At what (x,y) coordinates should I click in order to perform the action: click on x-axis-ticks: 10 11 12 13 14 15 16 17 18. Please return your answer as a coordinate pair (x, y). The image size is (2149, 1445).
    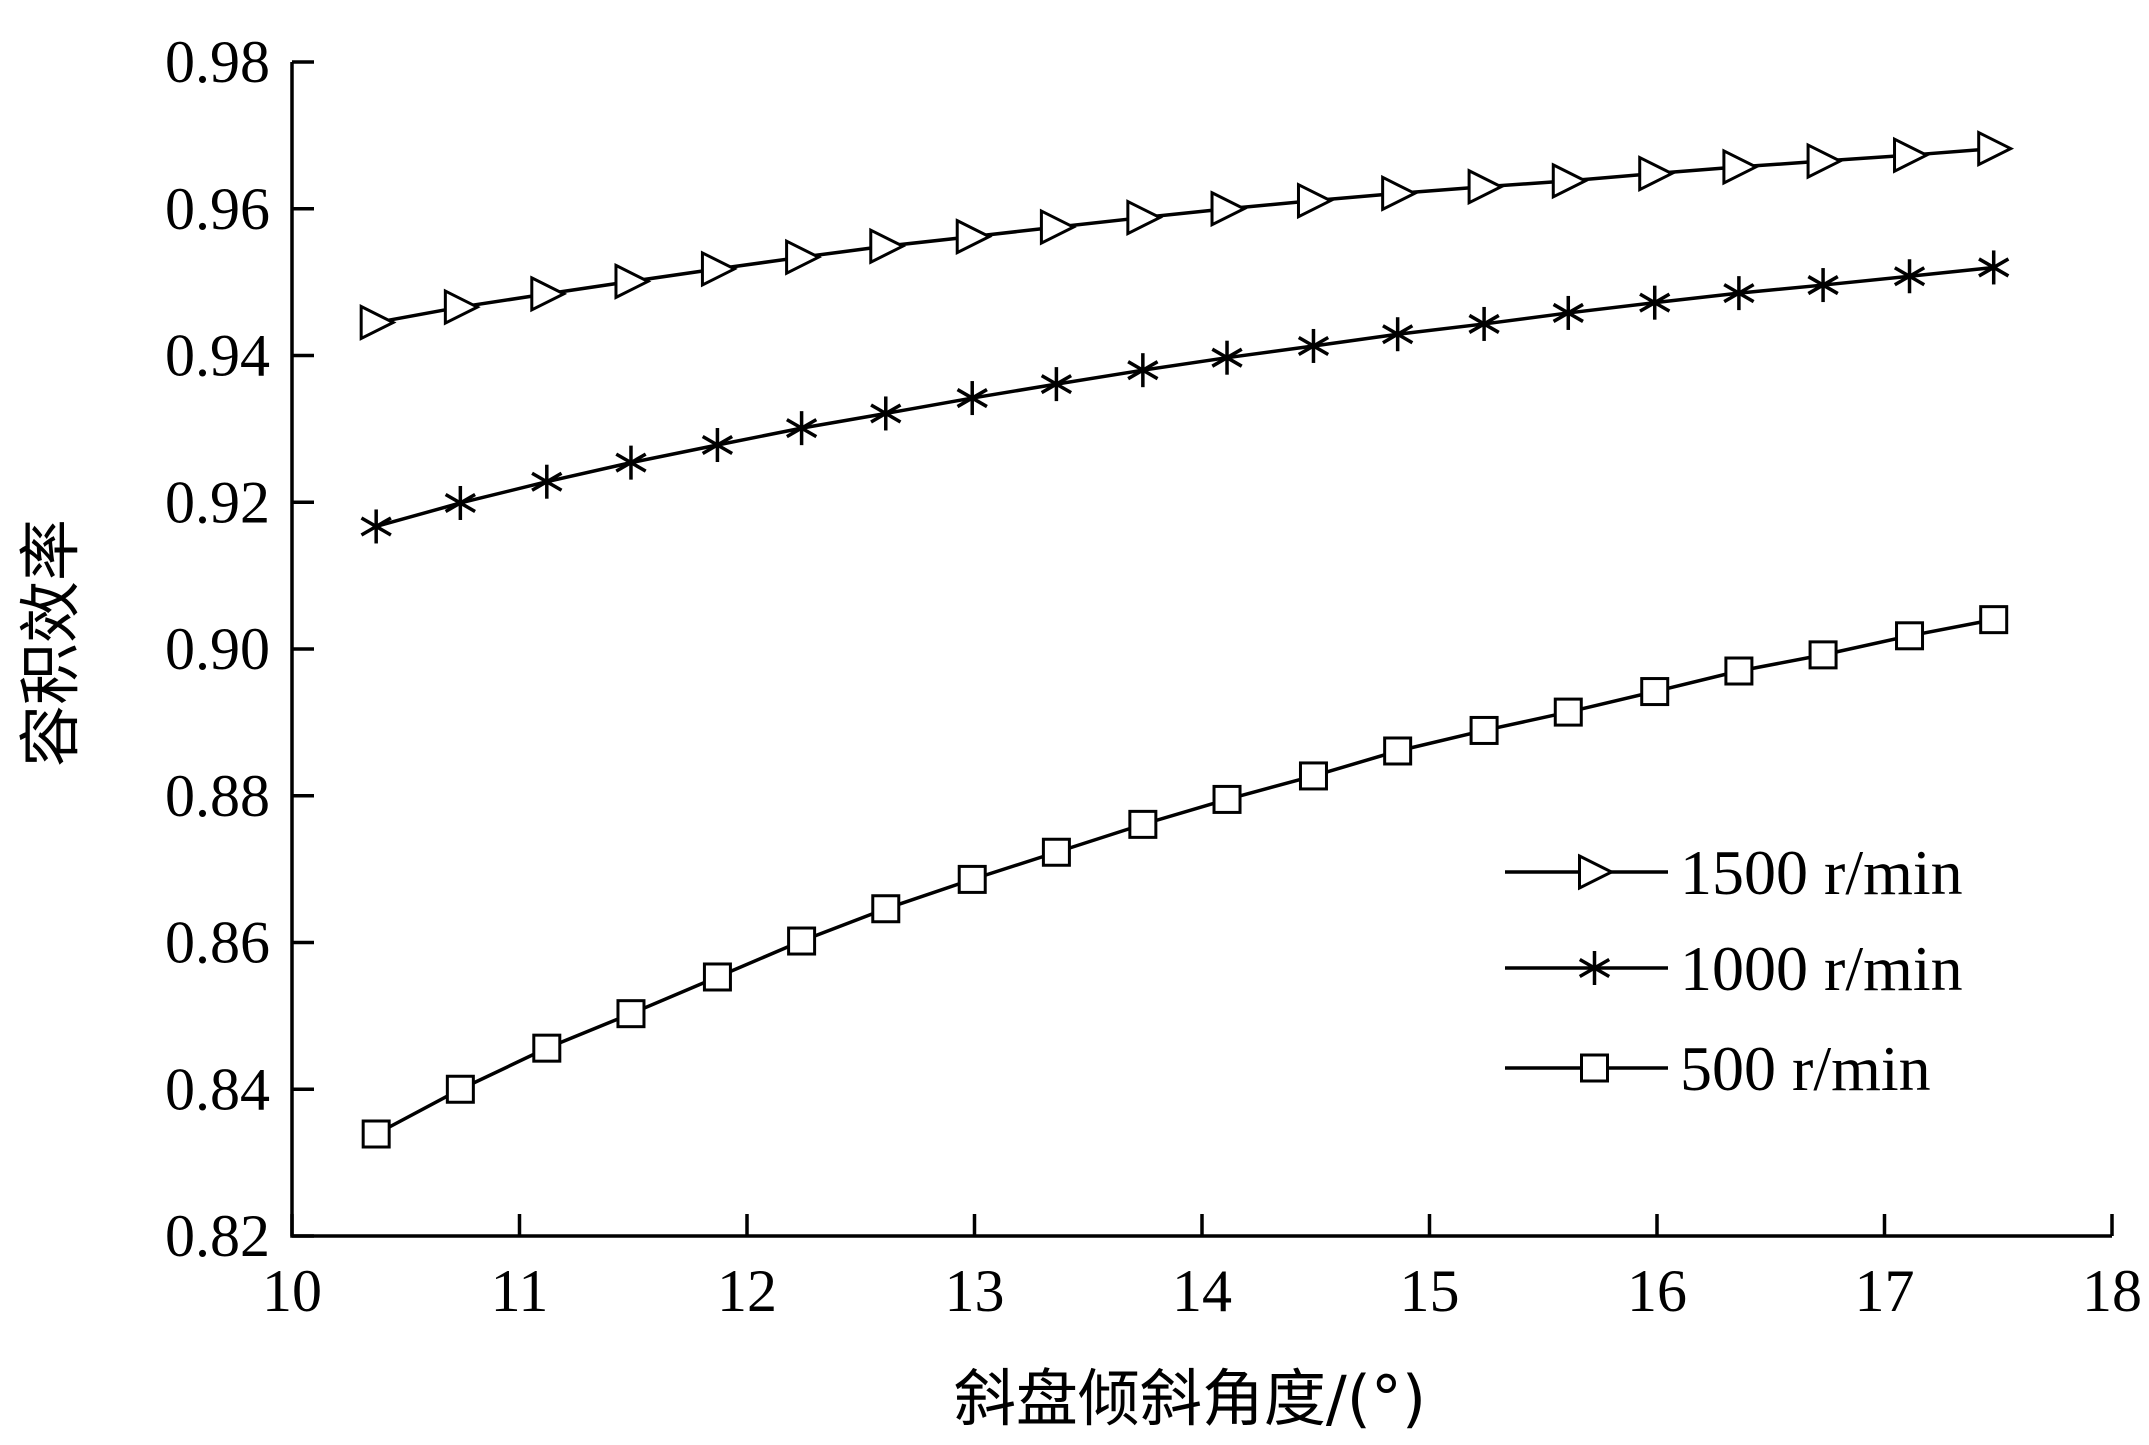
    Looking at the image, I should click on (1202, 1269).